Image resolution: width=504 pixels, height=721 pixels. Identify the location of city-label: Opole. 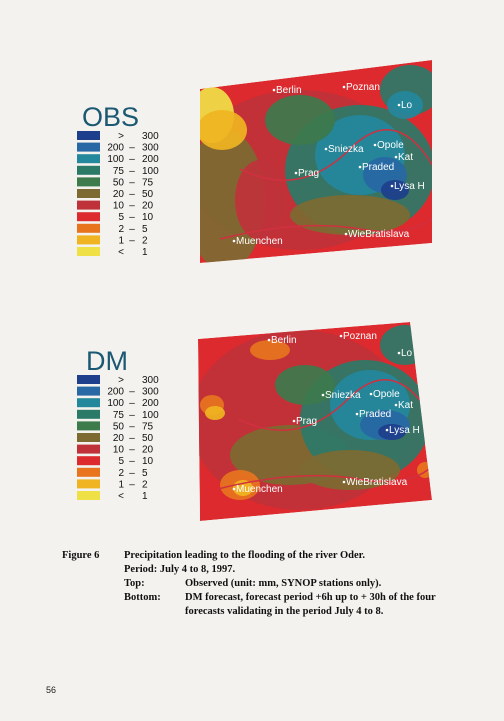
(386, 394).